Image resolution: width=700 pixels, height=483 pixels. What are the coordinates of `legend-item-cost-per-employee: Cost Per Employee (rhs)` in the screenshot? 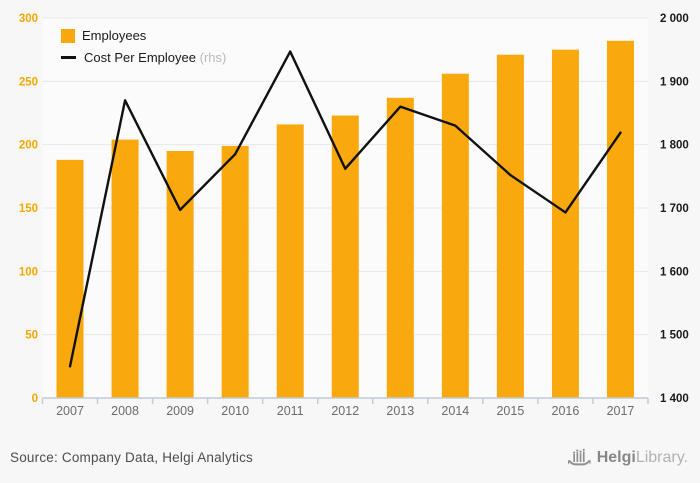 It's located at (143, 57).